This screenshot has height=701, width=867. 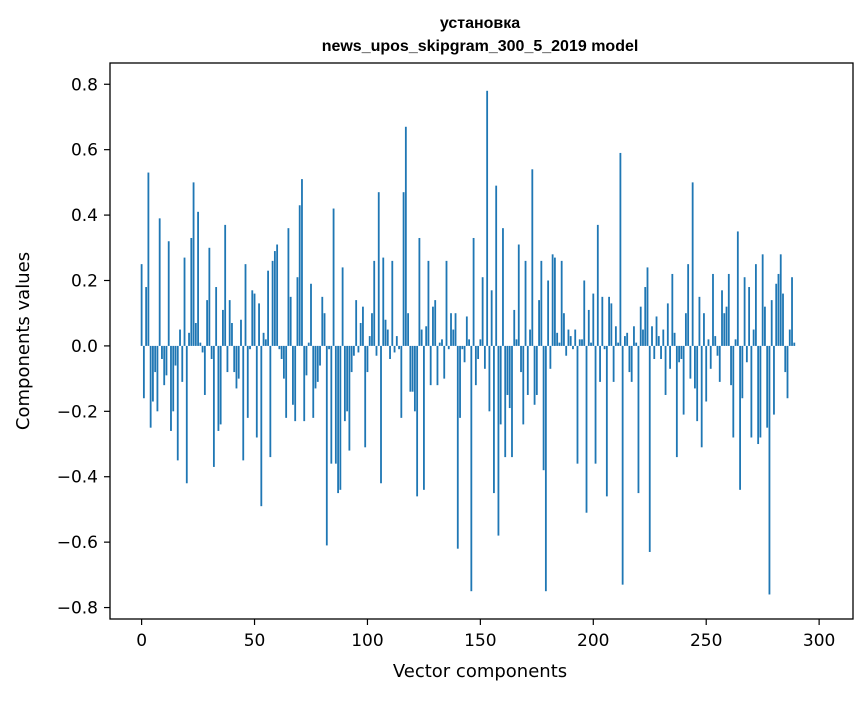 I want to click on y-tick-label: 0.6, so click(x=84, y=151).